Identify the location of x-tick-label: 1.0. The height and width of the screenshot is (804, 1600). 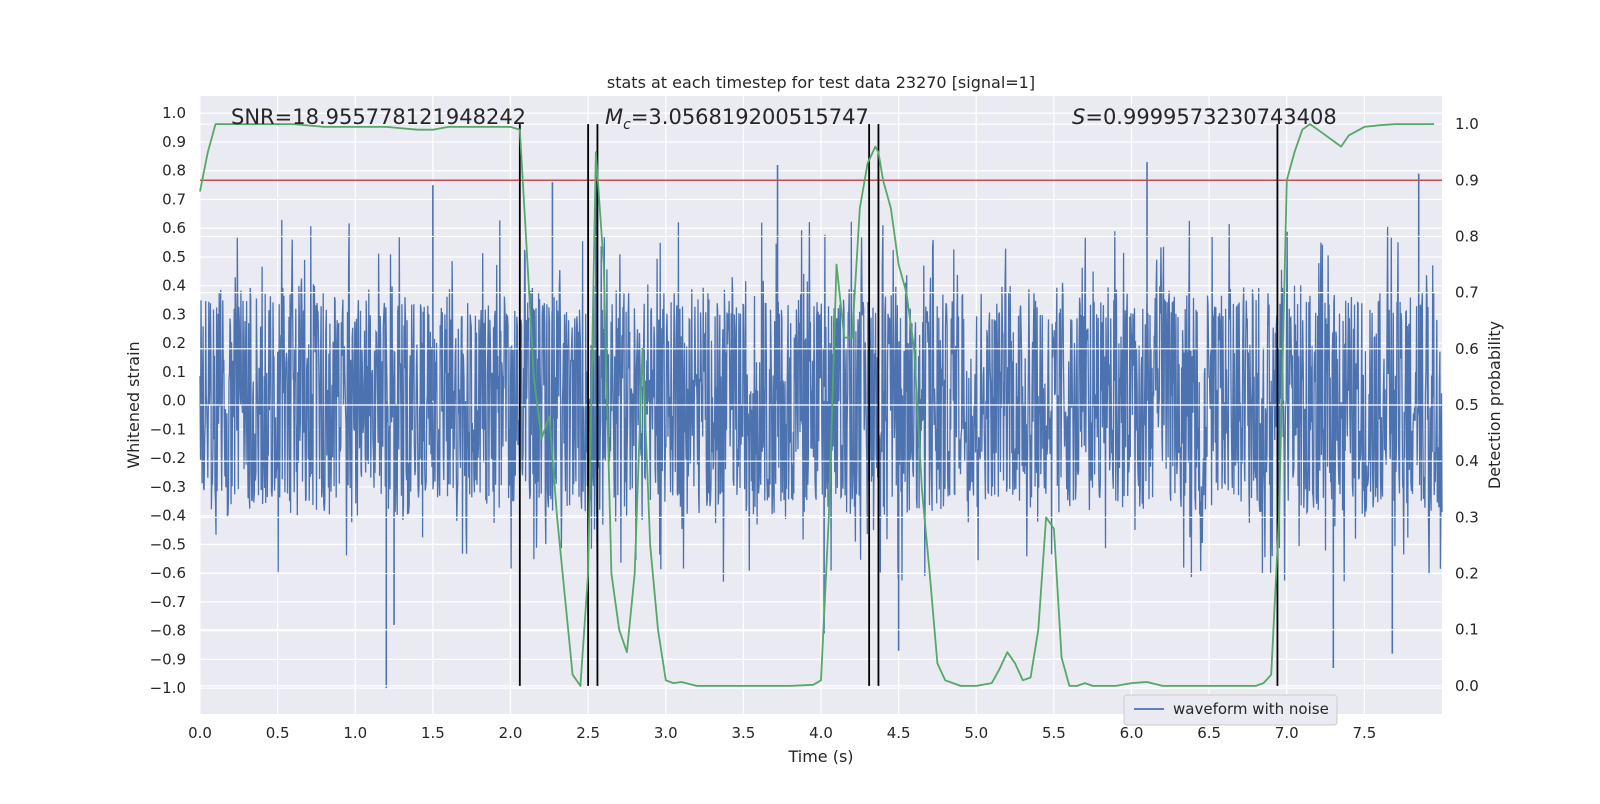
(355, 733).